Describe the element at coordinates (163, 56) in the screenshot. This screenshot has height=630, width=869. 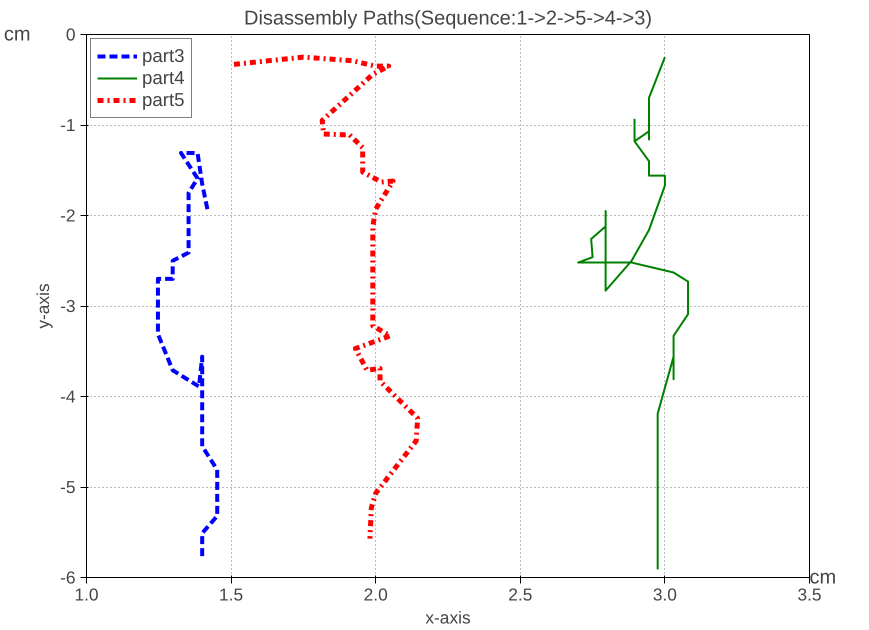
I see `legend-label: part3` at that location.